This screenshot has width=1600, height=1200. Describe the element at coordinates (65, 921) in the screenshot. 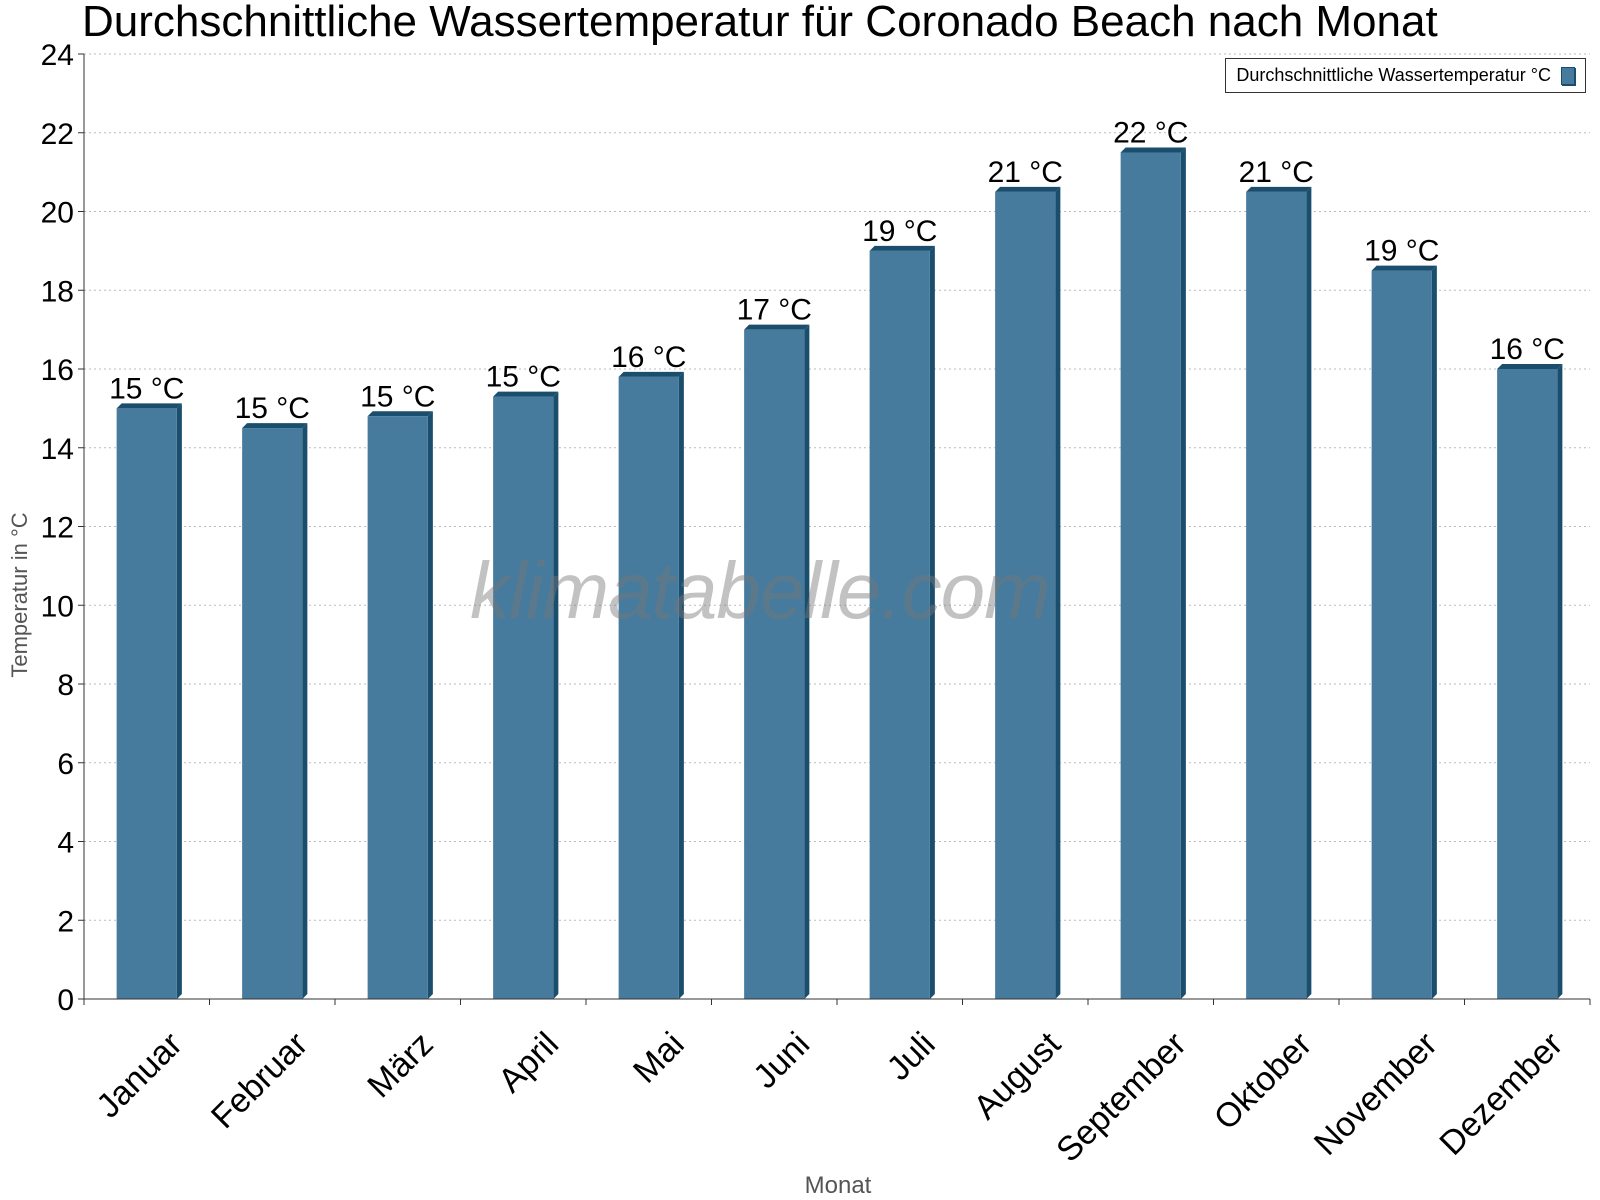

I see `y-tick-label: 2` at that location.